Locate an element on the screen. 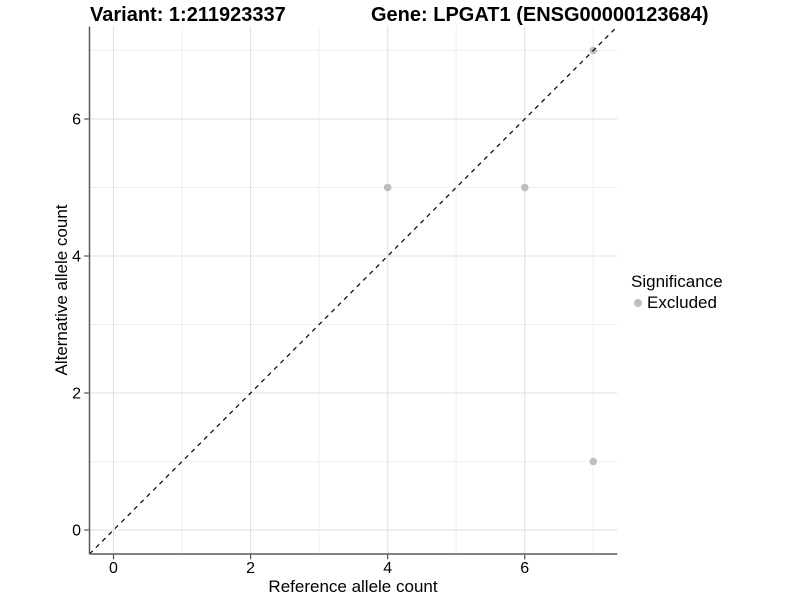  legend-item-excluded: Excluded is located at coordinates (677, 302).